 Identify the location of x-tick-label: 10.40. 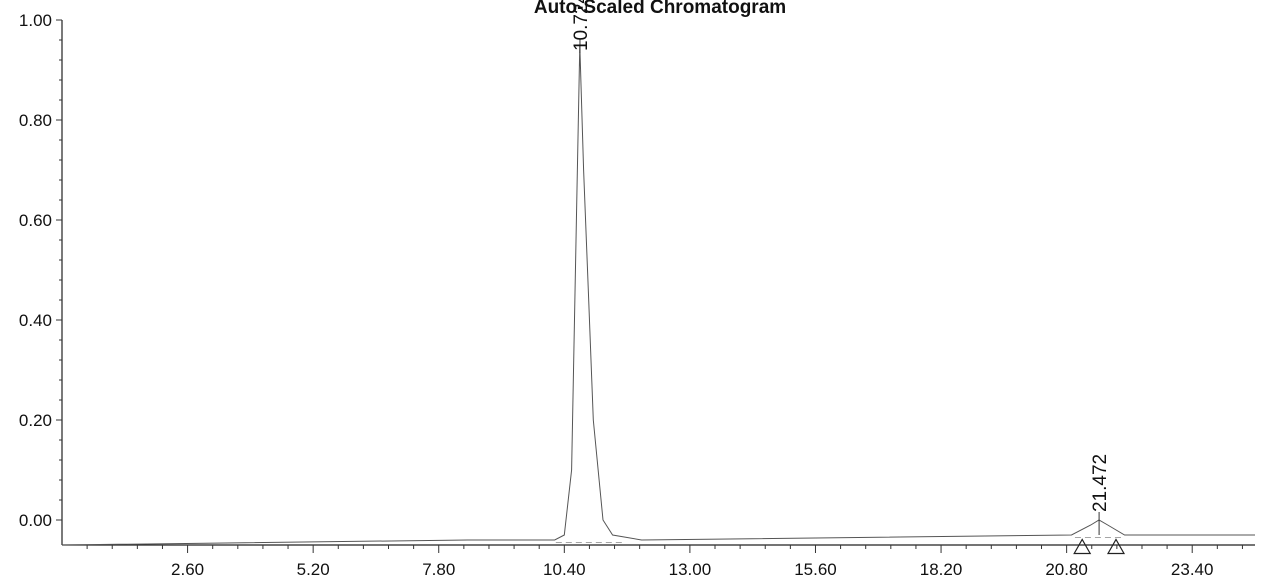
(564, 569).